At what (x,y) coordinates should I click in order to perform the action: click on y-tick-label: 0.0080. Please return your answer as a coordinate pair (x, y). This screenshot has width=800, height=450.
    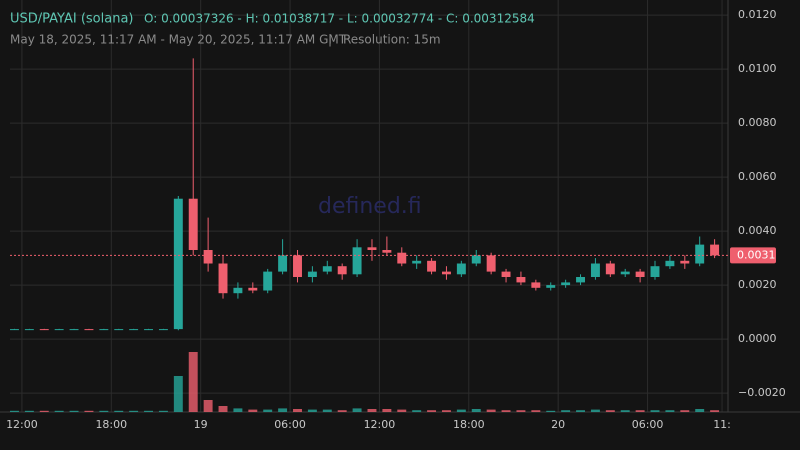
    Looking at the image, I should click on (757, 122).